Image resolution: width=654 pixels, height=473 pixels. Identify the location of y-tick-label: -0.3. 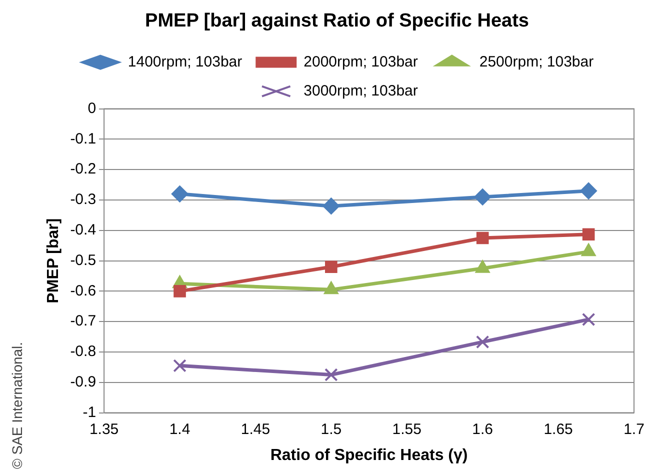
(83, 199).